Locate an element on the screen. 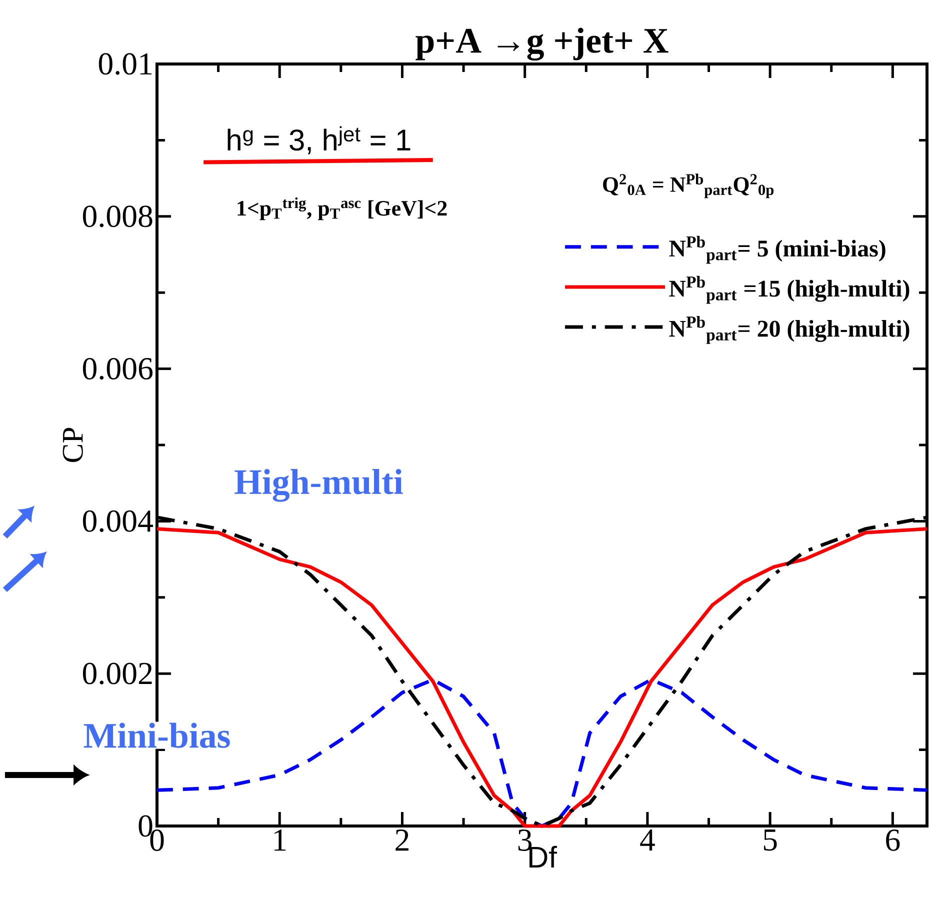  y-tick-label: 0.01 is located at coordinates (125, 64).